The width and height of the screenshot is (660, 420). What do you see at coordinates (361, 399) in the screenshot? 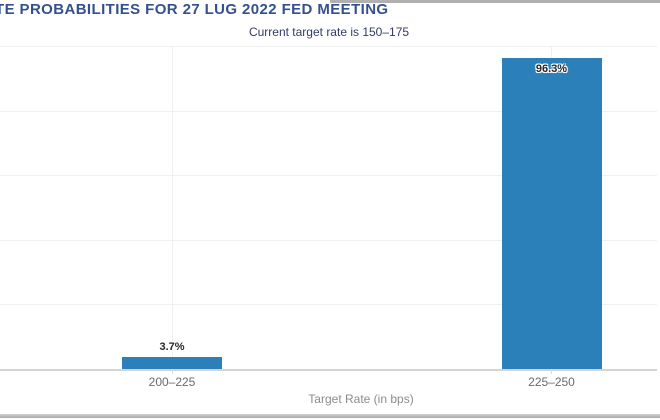
I see `x-axis-title: Target Rate (in bps)` at bounding box center [361, 399].